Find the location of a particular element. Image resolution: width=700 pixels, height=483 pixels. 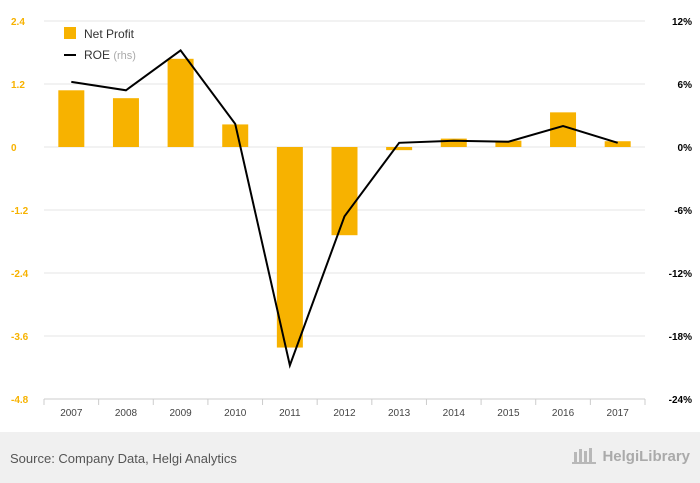

legend-swatch-net-profit is located at coordinates (70, 33).